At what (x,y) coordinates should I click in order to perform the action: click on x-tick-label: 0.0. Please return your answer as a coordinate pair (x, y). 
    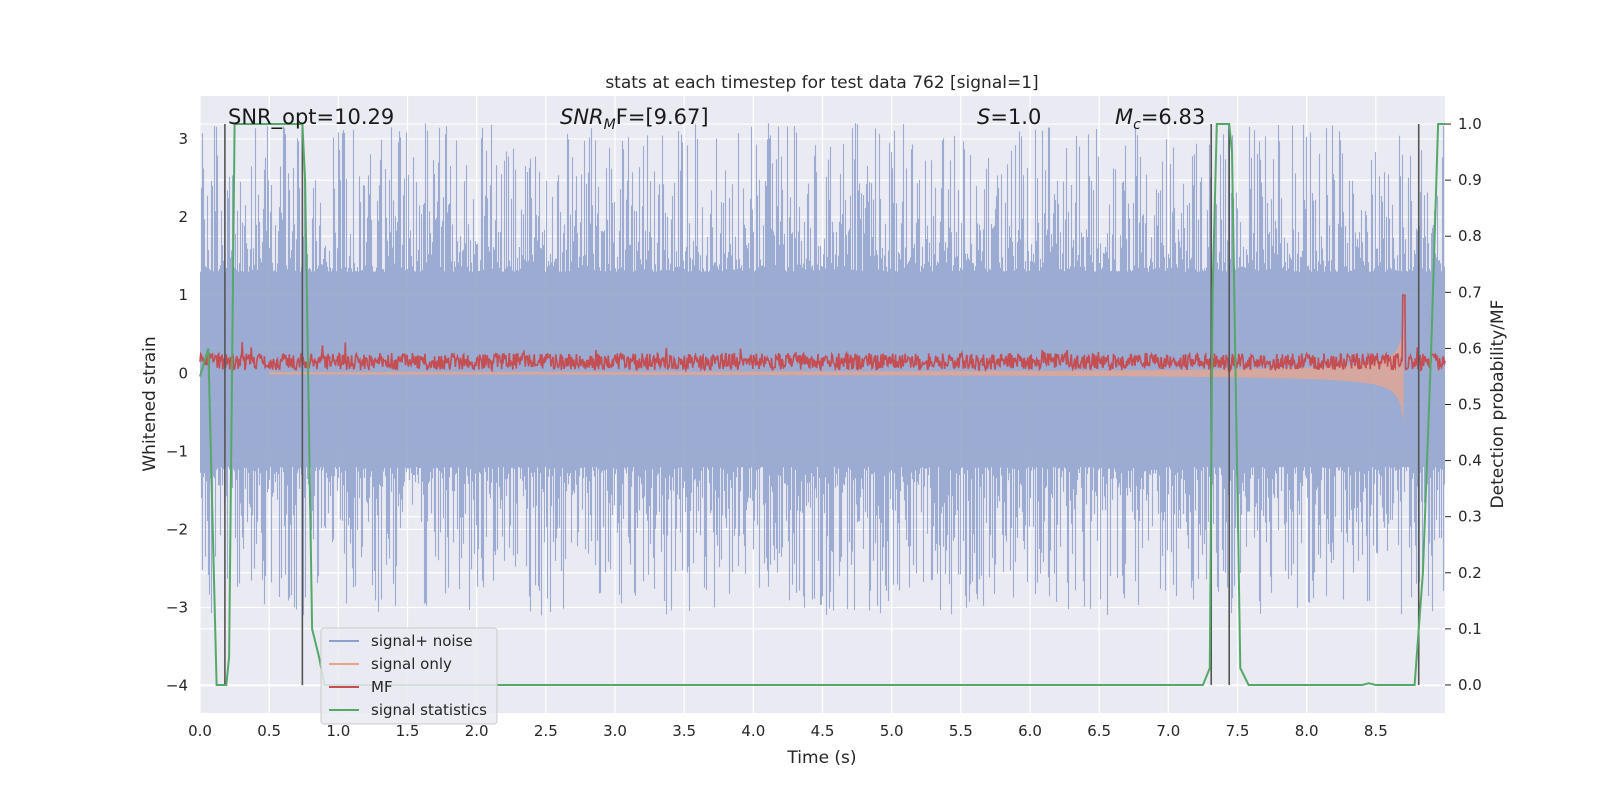
    Looking at the image, I should click on (200, 731).